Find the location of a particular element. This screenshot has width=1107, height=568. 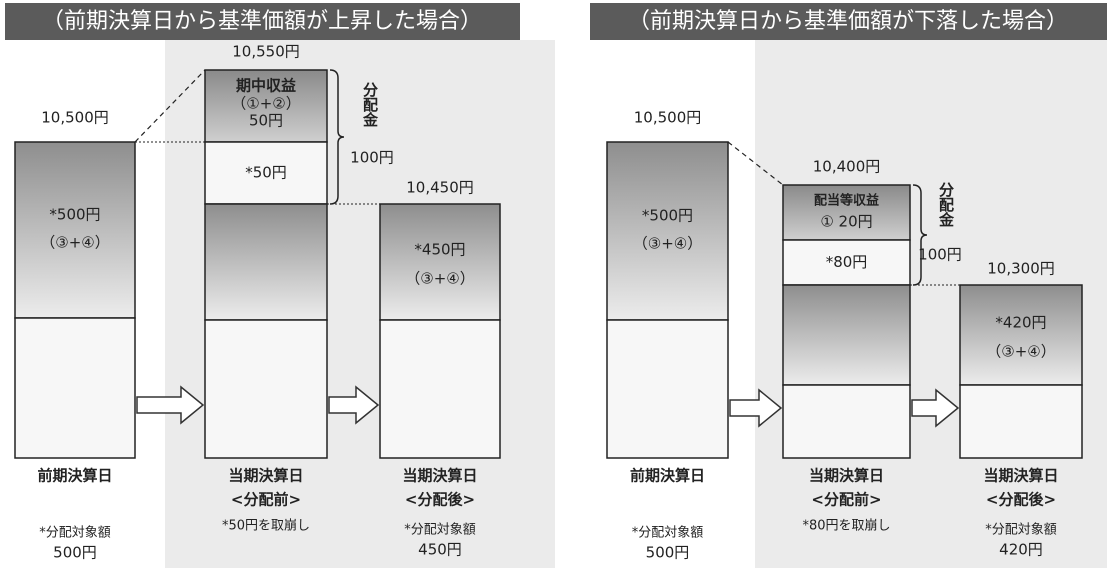

label: 10,450円 is located at coordinates (440, 188).